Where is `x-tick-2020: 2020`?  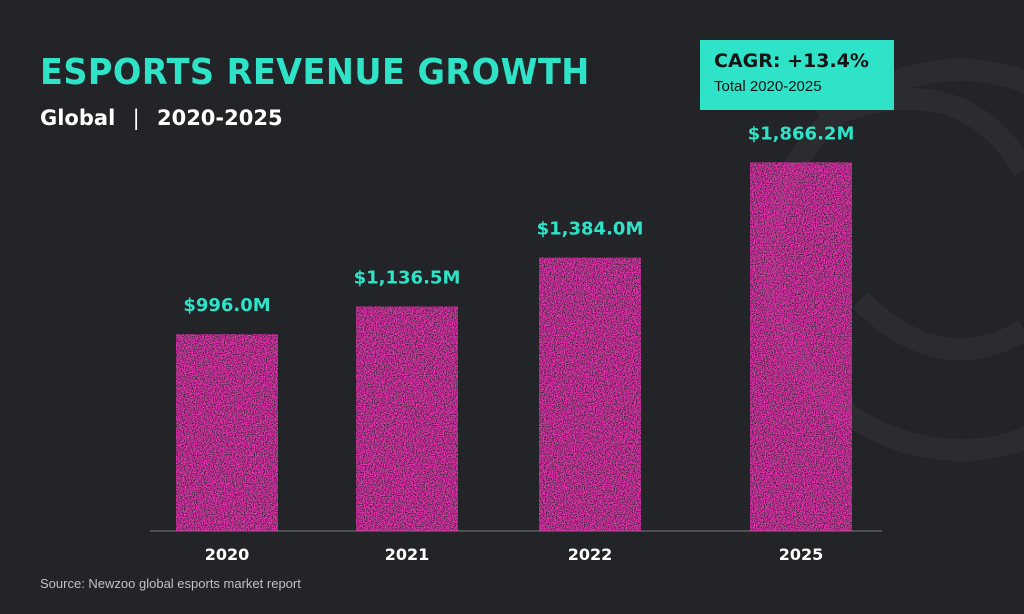 x-tick-2020: 2020 is located at coordinates (227, 554).